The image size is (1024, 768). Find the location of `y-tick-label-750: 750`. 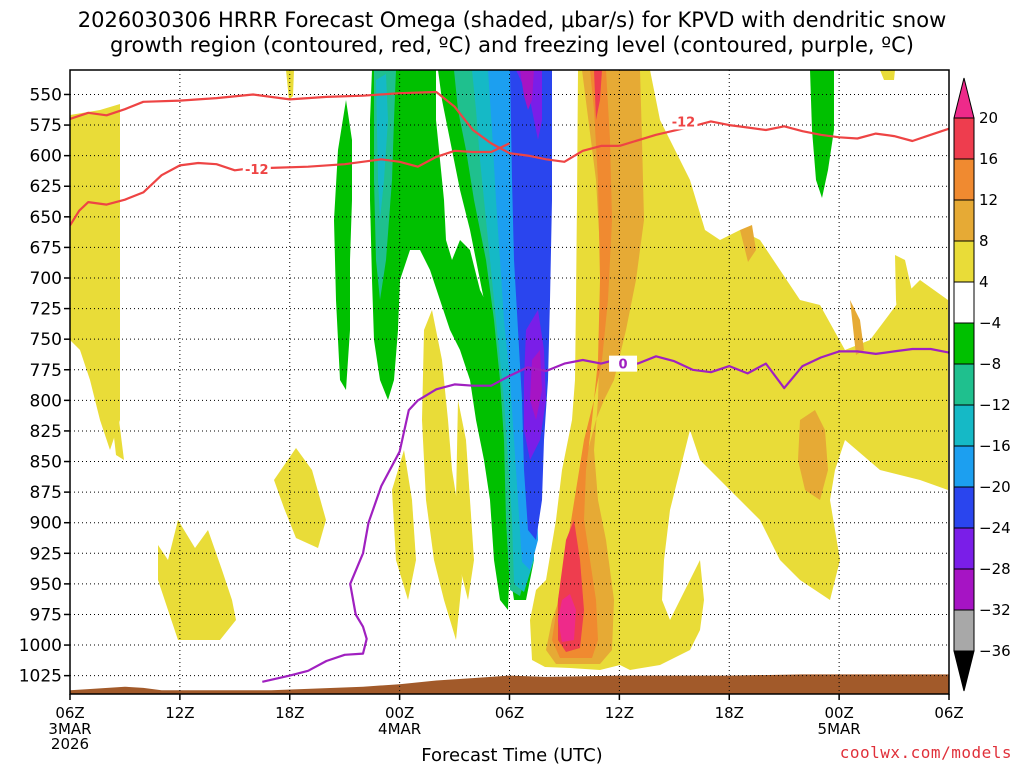

y-tick-label-750: 750 is located at coordinates (46, 340).